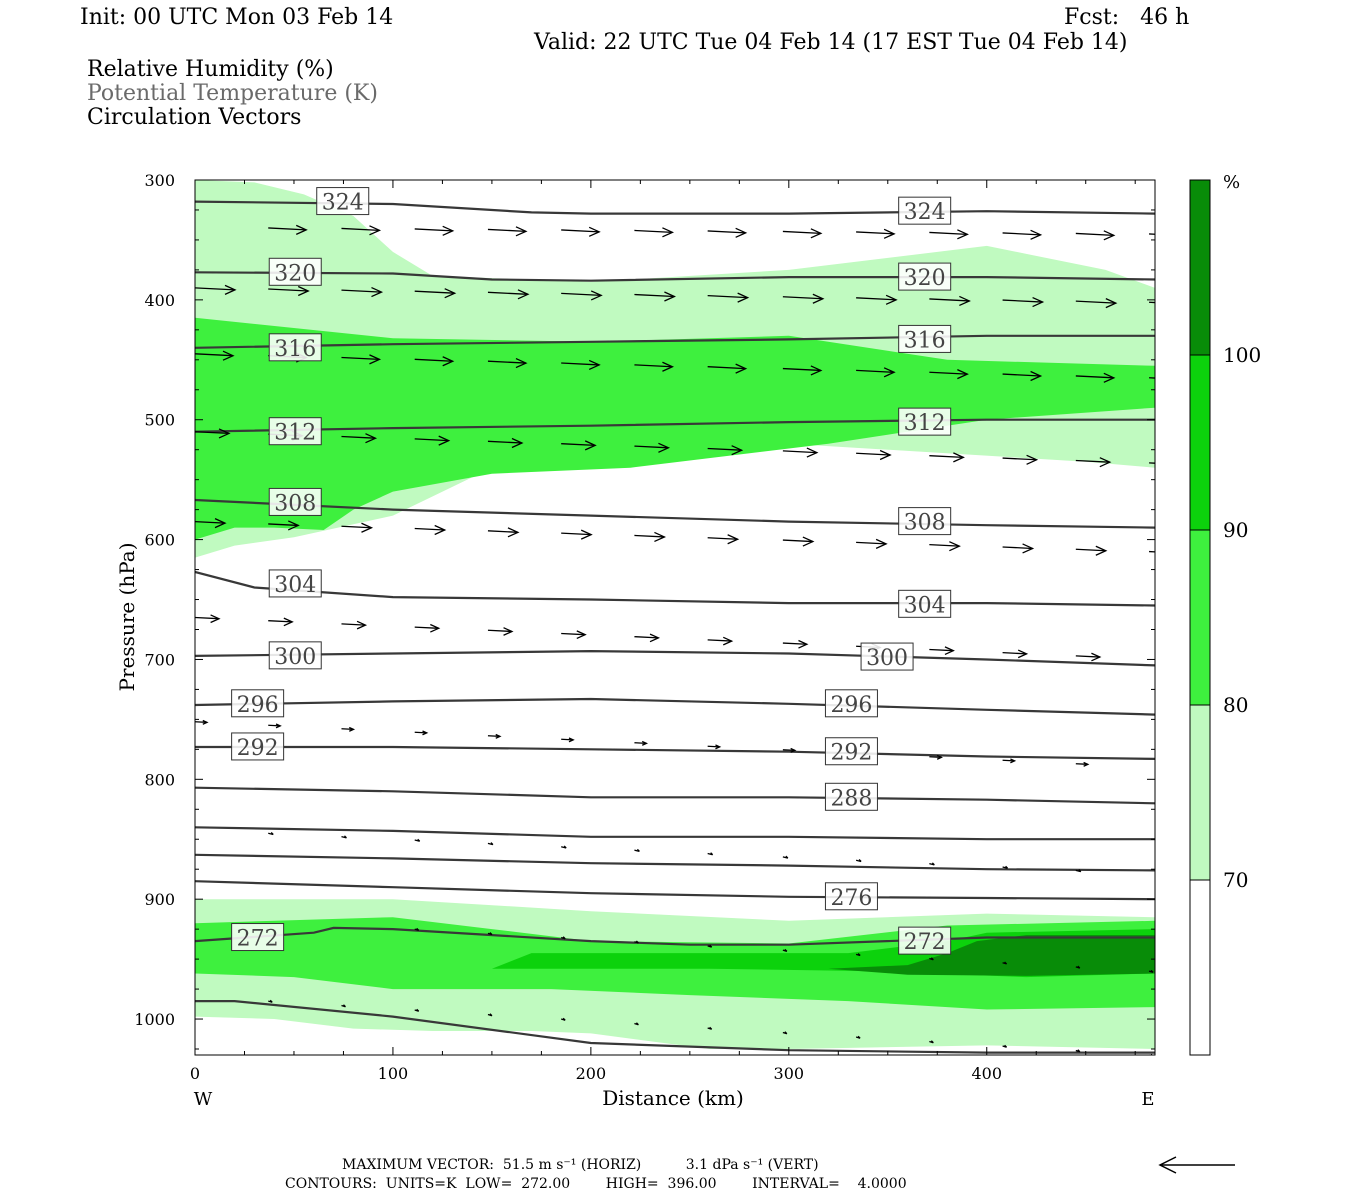 Image resolution: width=1350 pixels, height=1200 pixels. What do you see at coordinates (1127, 17) in the screenshot?
I see `forecast-hour: Fcst: 46 h` at bounding box center [1127, 17].